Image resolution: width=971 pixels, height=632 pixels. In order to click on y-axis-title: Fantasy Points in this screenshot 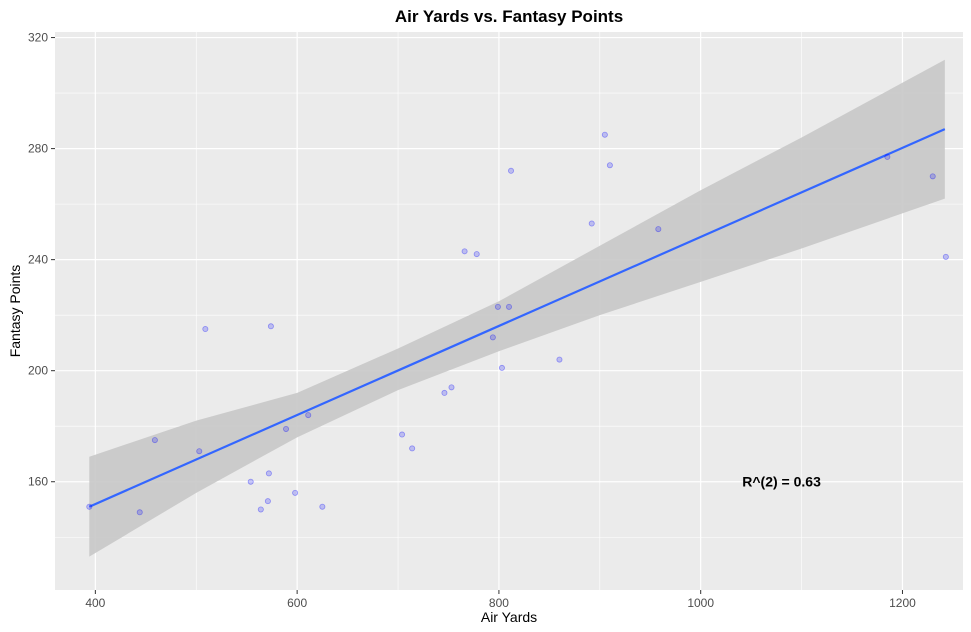, I will do `click(15, 311)`.